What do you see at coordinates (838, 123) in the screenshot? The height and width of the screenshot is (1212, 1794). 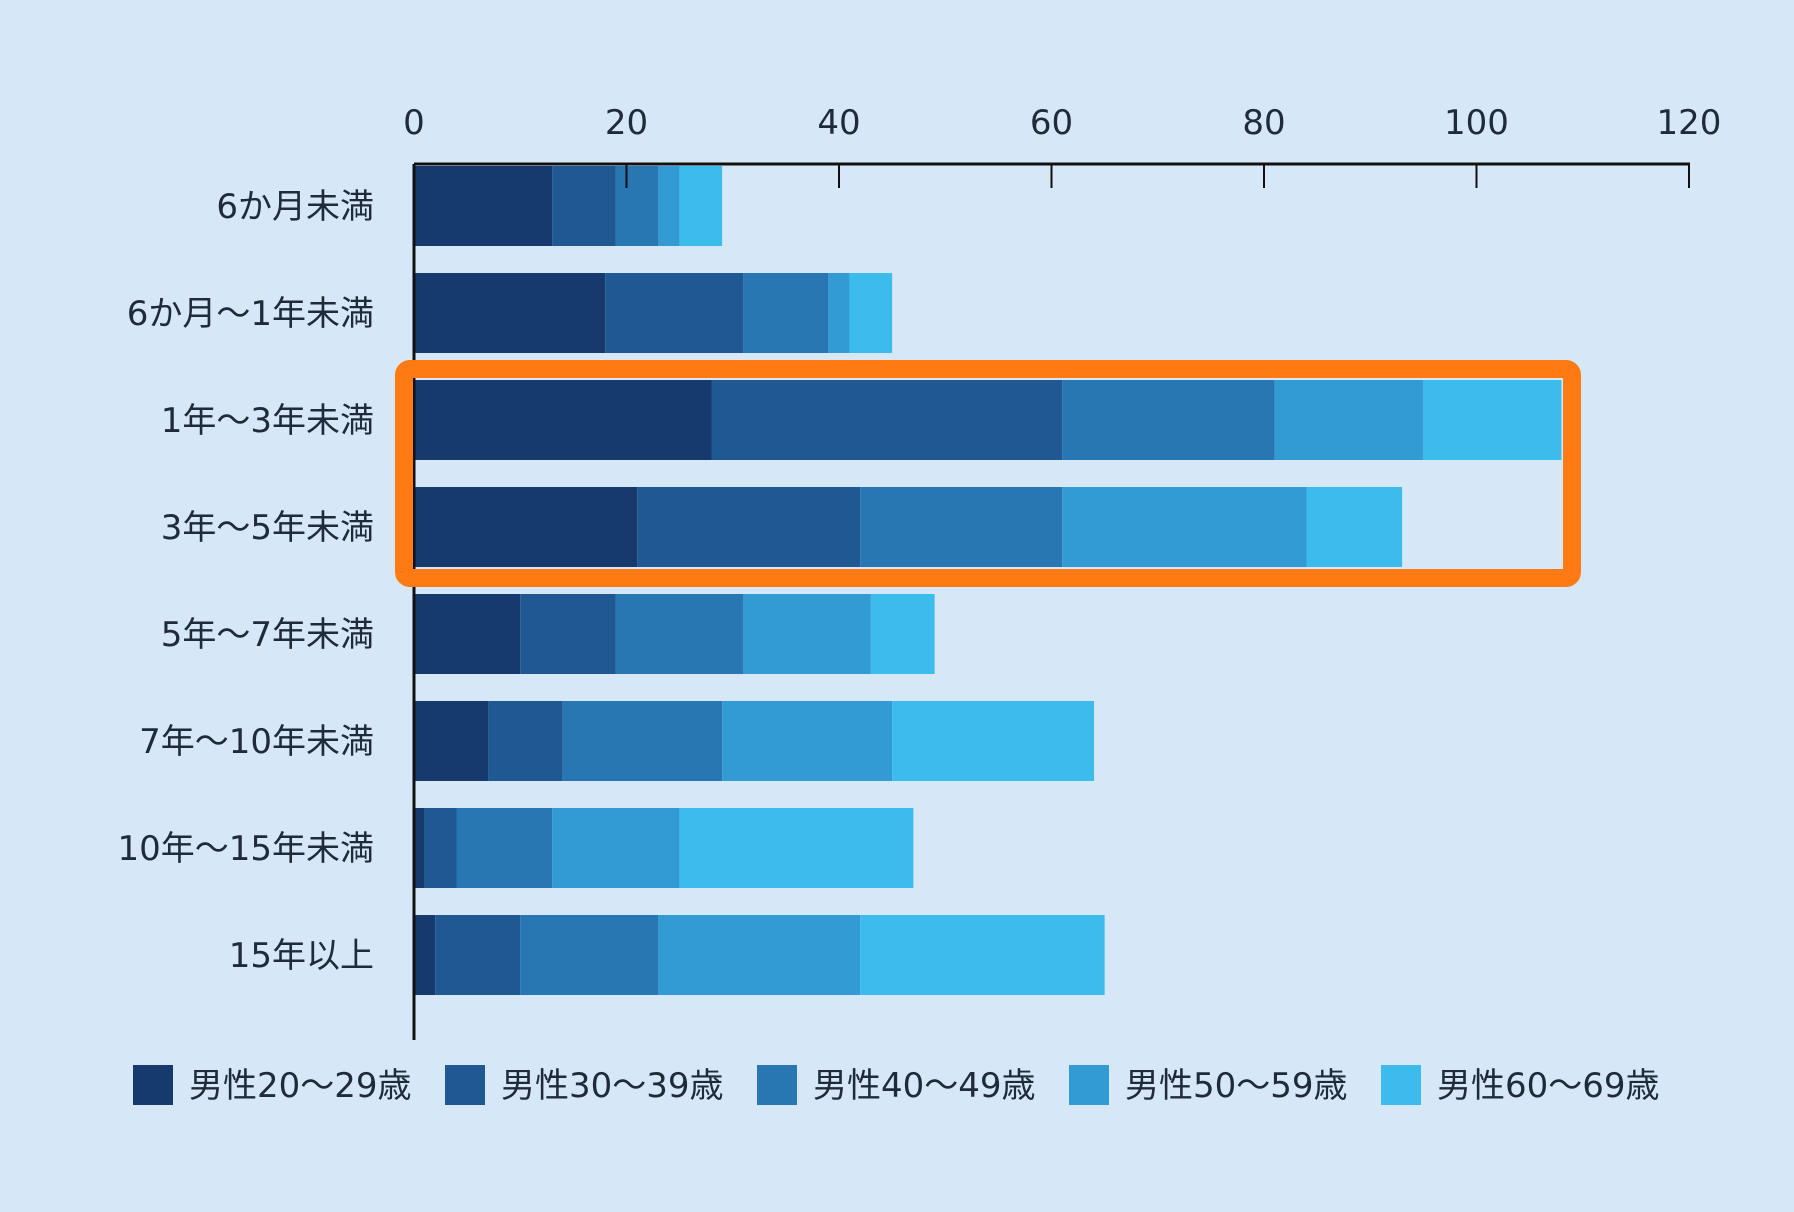 I see `x-tick-label: 40` at bounding box center [838, 123].